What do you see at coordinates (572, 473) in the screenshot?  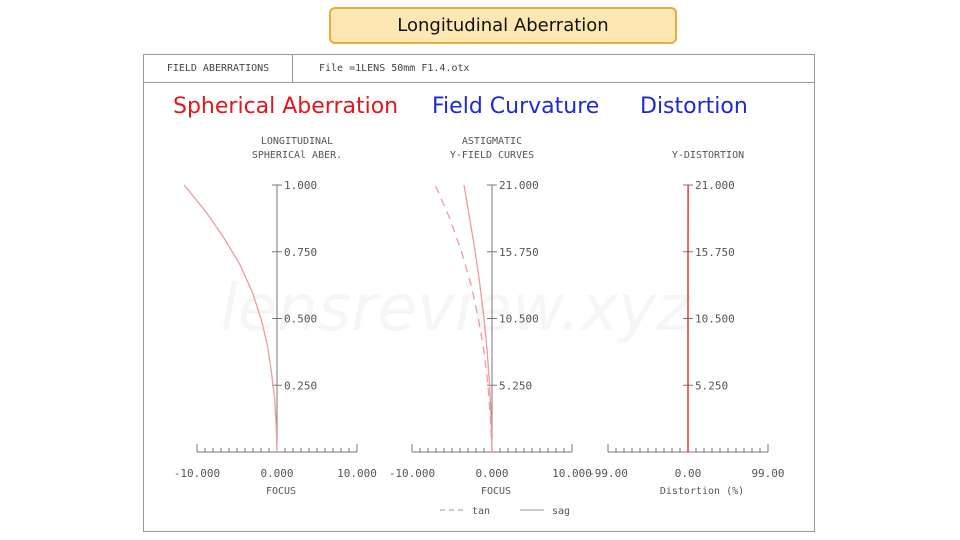 I see `field-x-tick-label: 10.000` at bounding box center [572, 473].